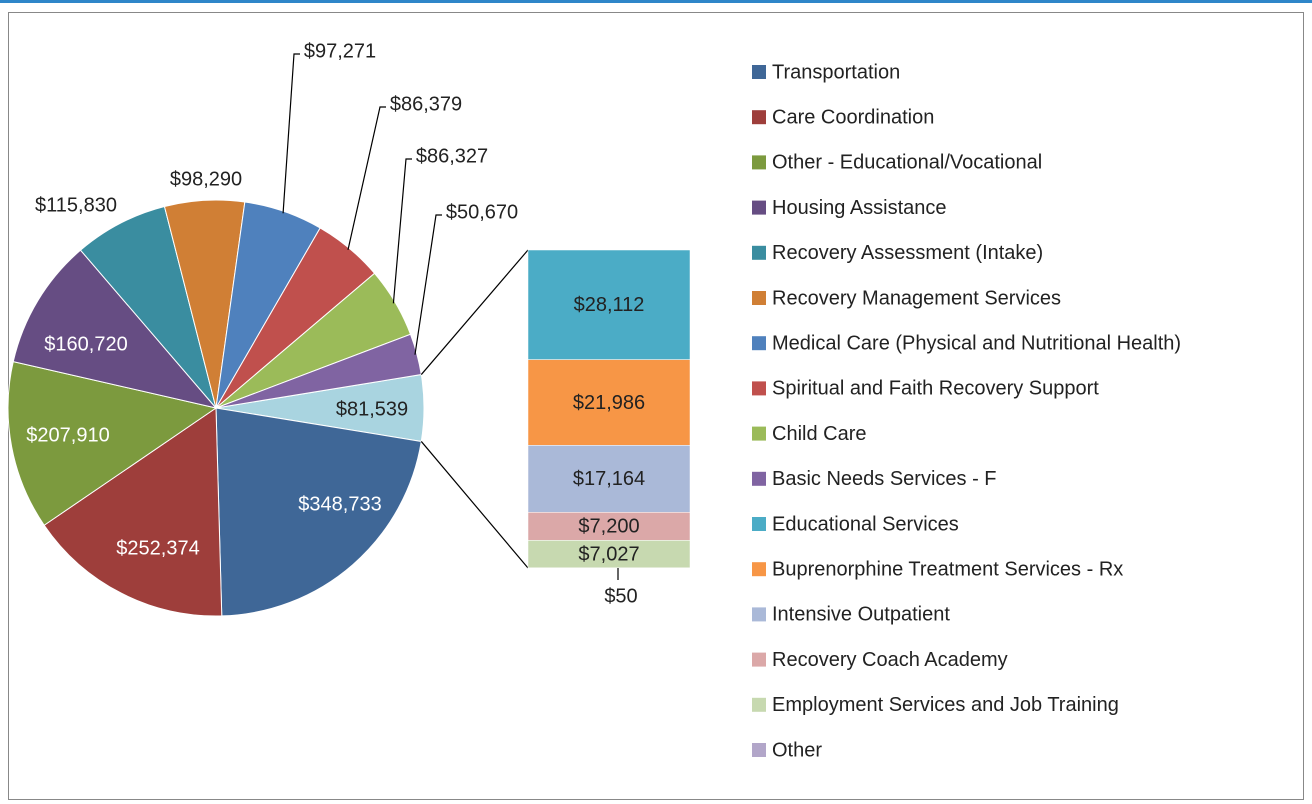  Describe the element at coordinates (452, 156) in the screenshot. I see `data-label: $86,327` at that location.